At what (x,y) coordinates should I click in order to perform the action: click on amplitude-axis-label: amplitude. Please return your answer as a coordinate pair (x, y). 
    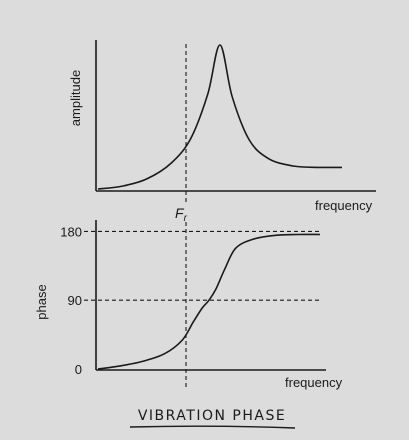
    Looking at the image, I should click on (75, 98).